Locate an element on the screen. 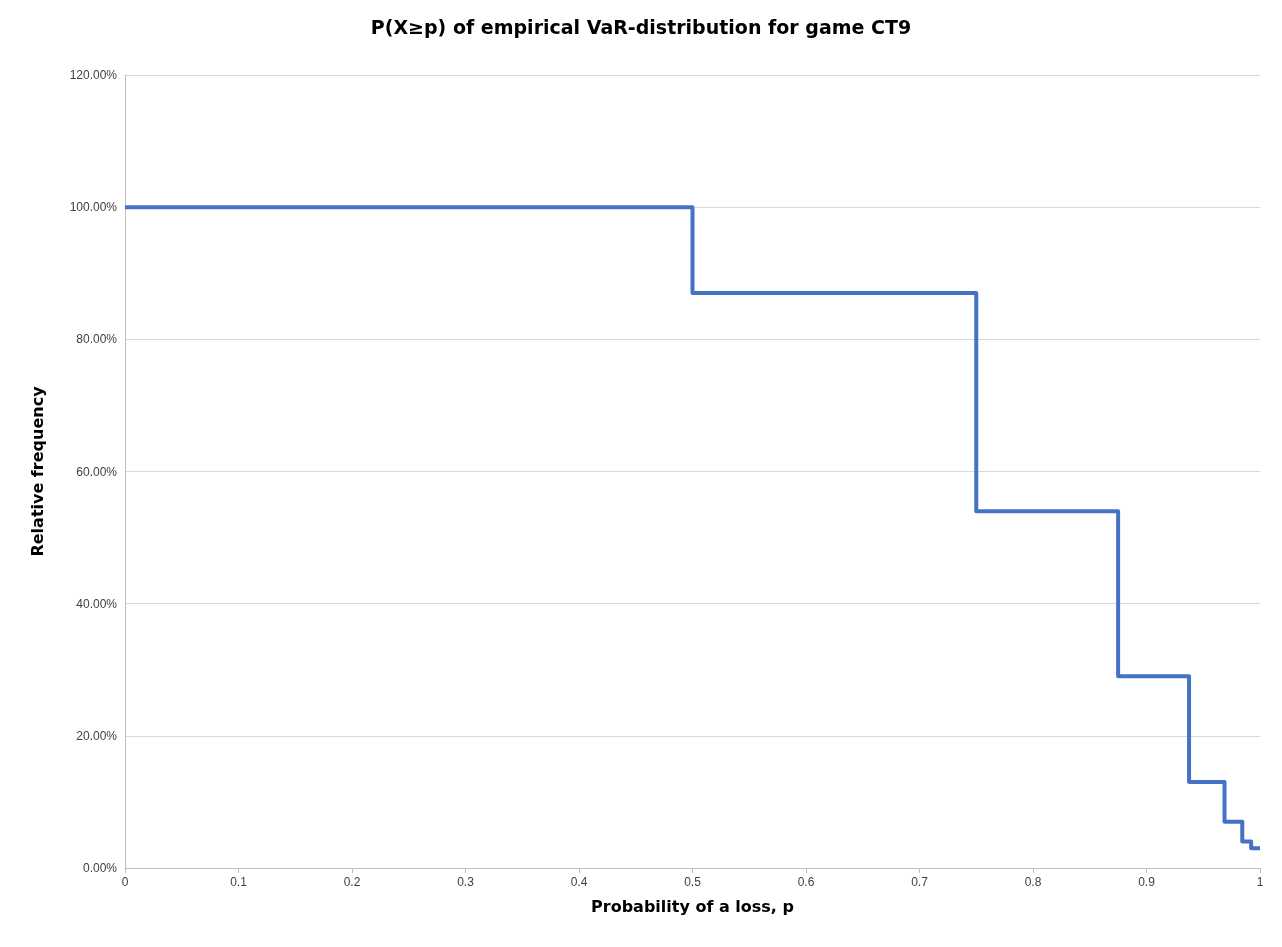  y-tick-label: 0.00% is located at coordinates (100, 868).